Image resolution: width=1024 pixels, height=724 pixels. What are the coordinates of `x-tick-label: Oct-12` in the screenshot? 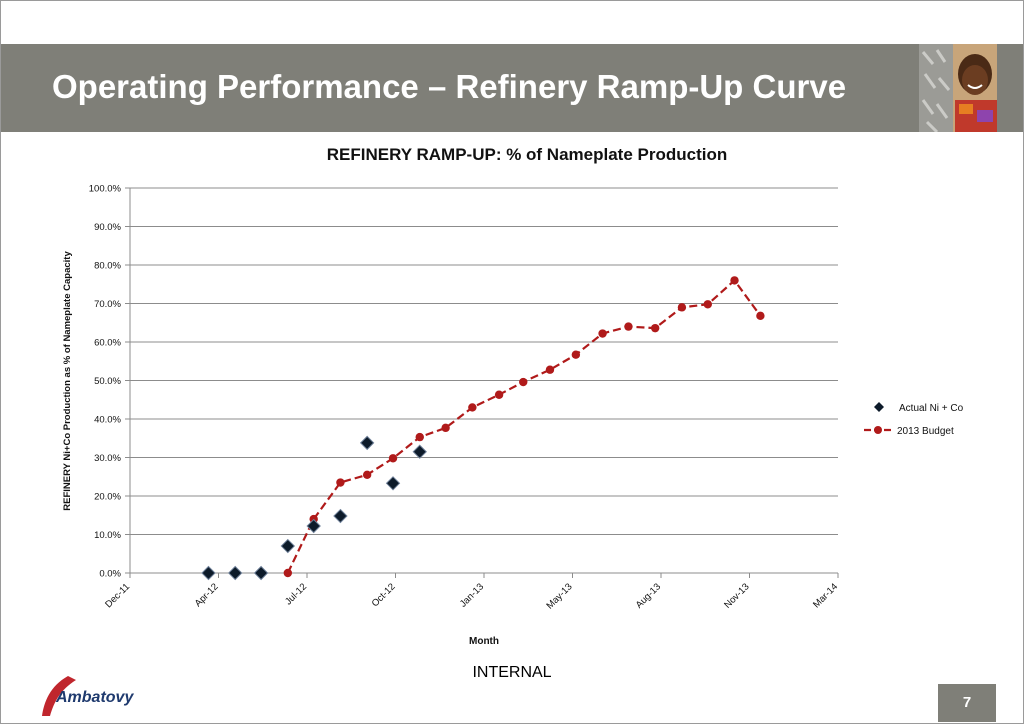 It's located at (384, 595).